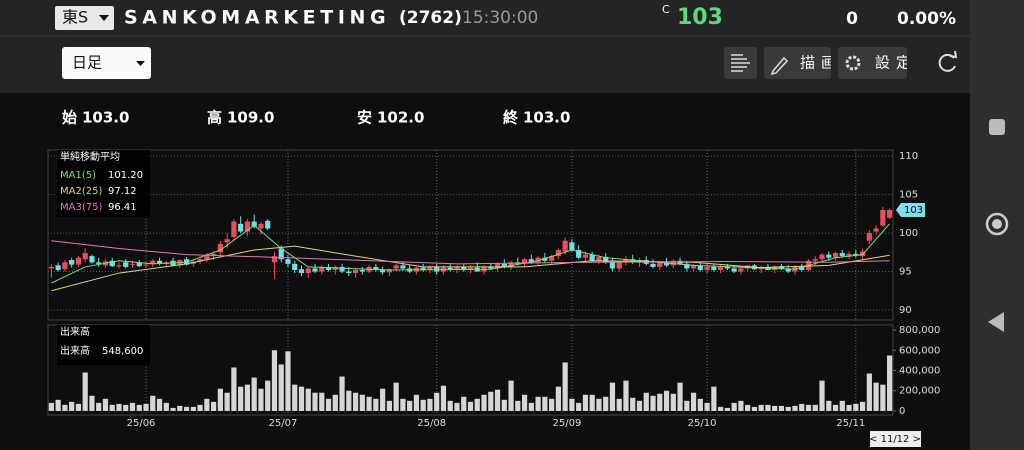 The image size is (1024, 450). What do you see at coordinates (122, 191) in the screenshot?
I see `legend-value: 97.12` at bounding box center [122, 191].